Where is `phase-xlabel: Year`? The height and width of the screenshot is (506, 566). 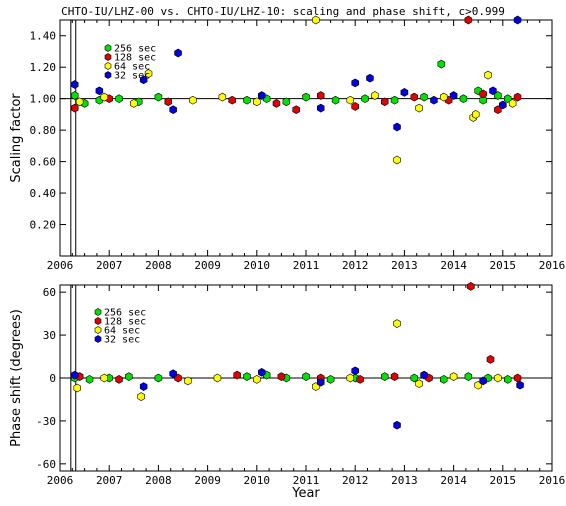
phase-xlabel: Year is located at coordinates (305, 493).